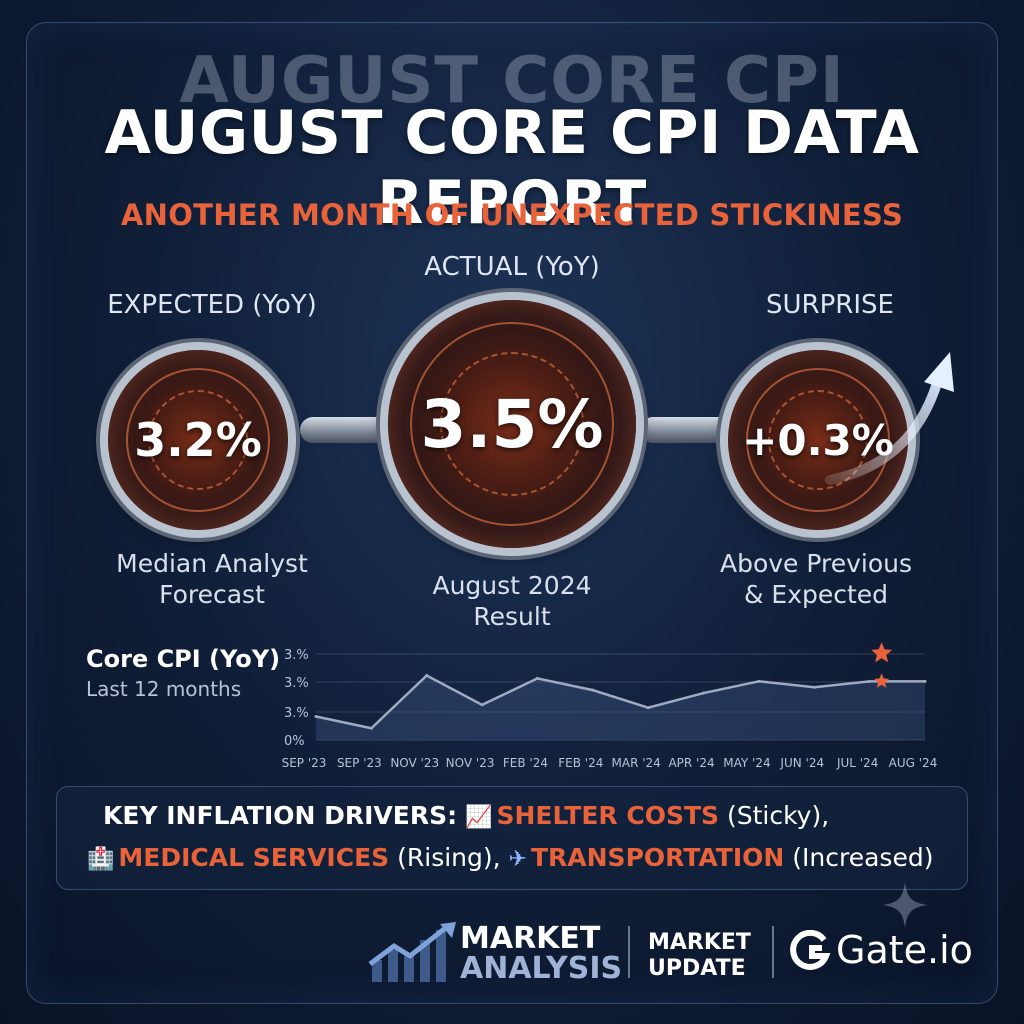 This screenshot has width=1024, height=1024. Describe the element at coordinates (254, 857) in the screenshot. I see `driver-name-medical: MEDICAL SERVICES` at that location.